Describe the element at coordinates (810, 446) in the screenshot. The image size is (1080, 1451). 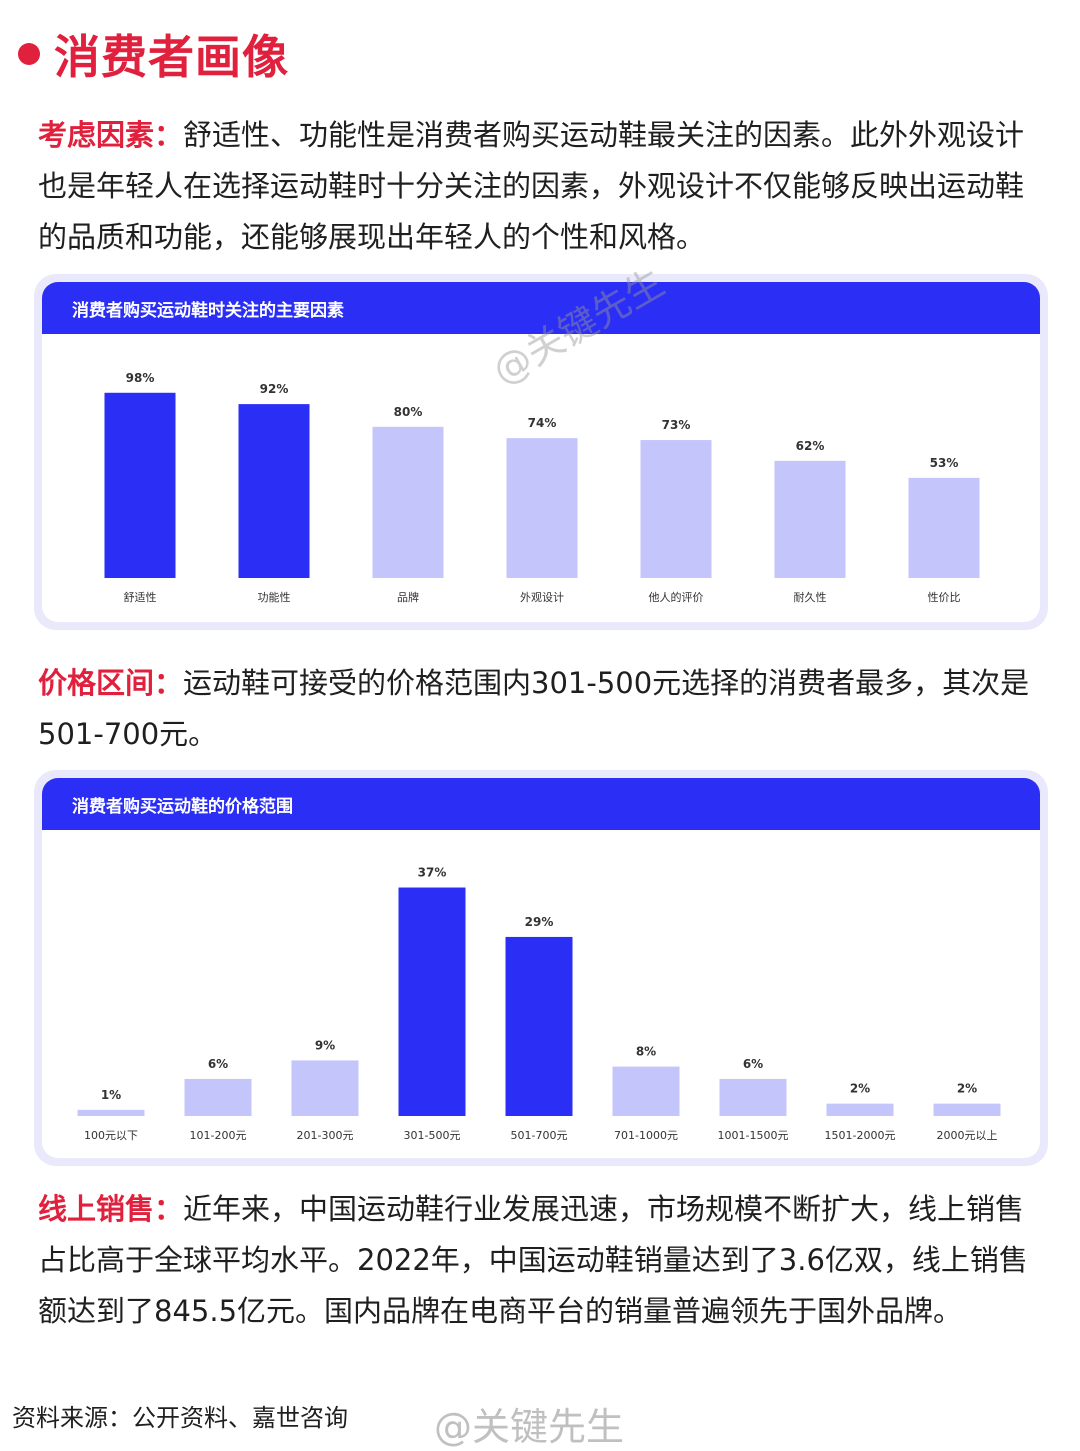
I see `value-label-5: 62%` at that location.